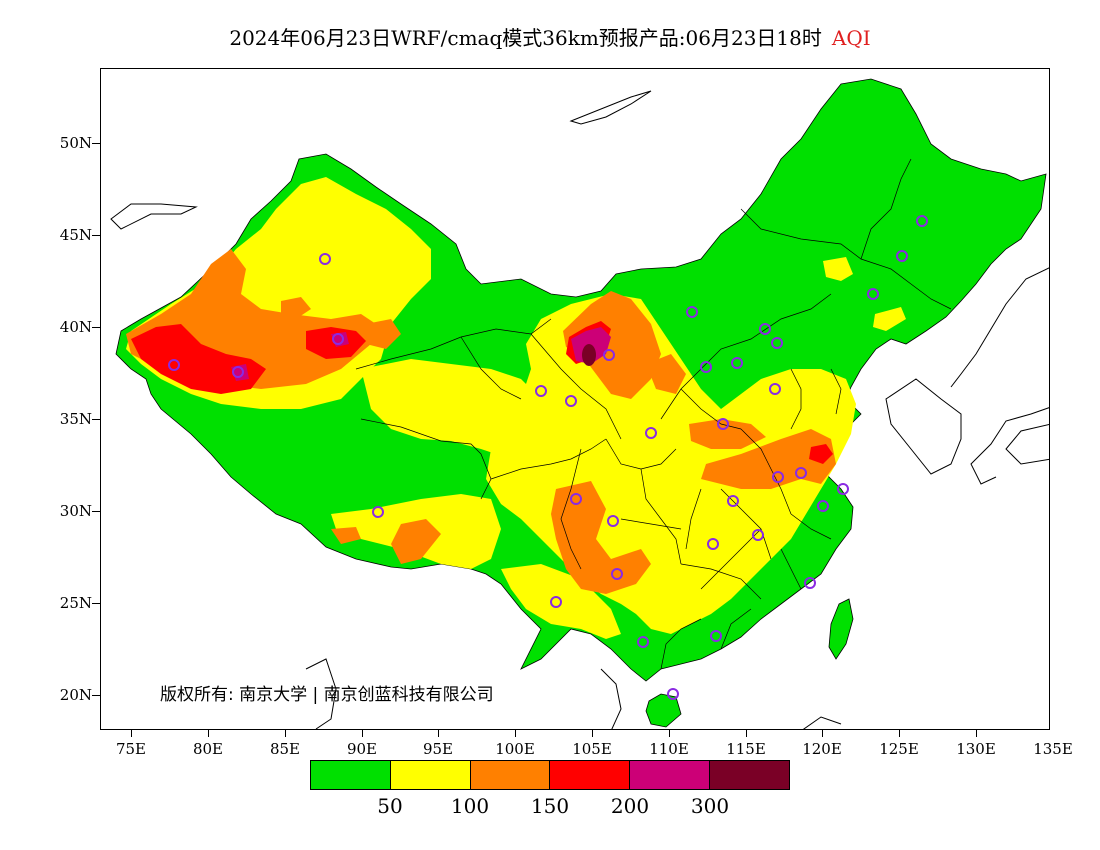  What do you see at coordinates (438, 749) in the screenshot?
I see `lon-label-95e: 95E` at bounding box center [438, 749].